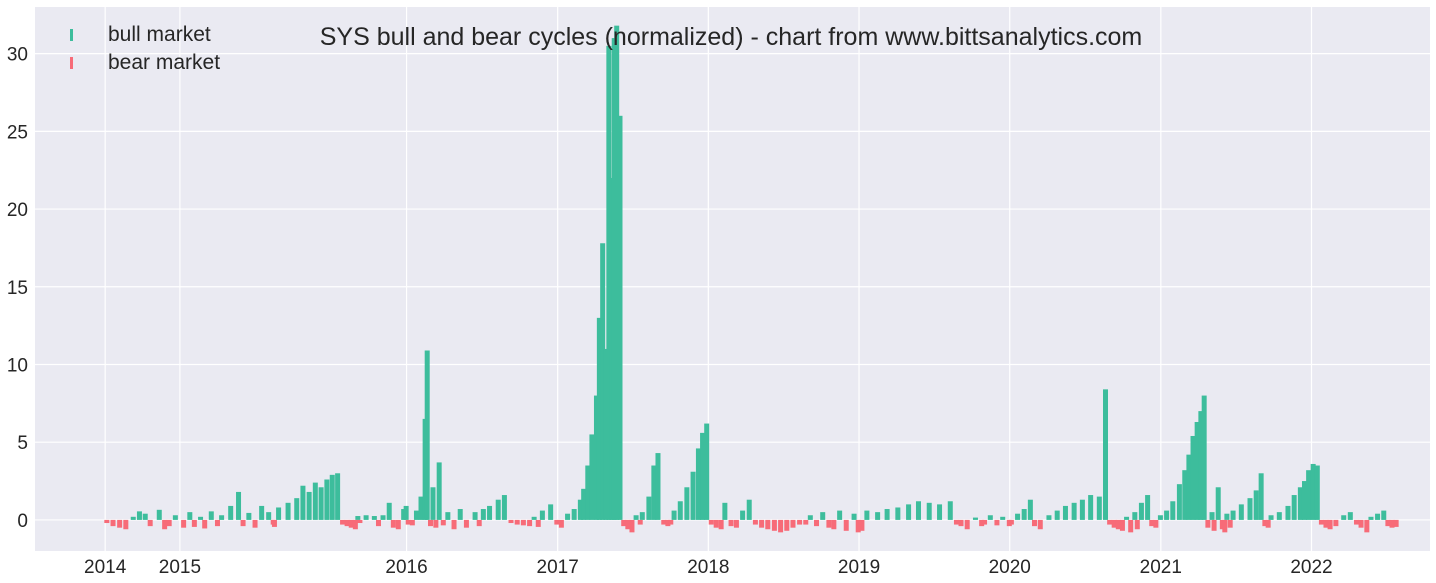 The image size is (1436, 583). I want to click on y-tick-label: 25, so click(17, 132).